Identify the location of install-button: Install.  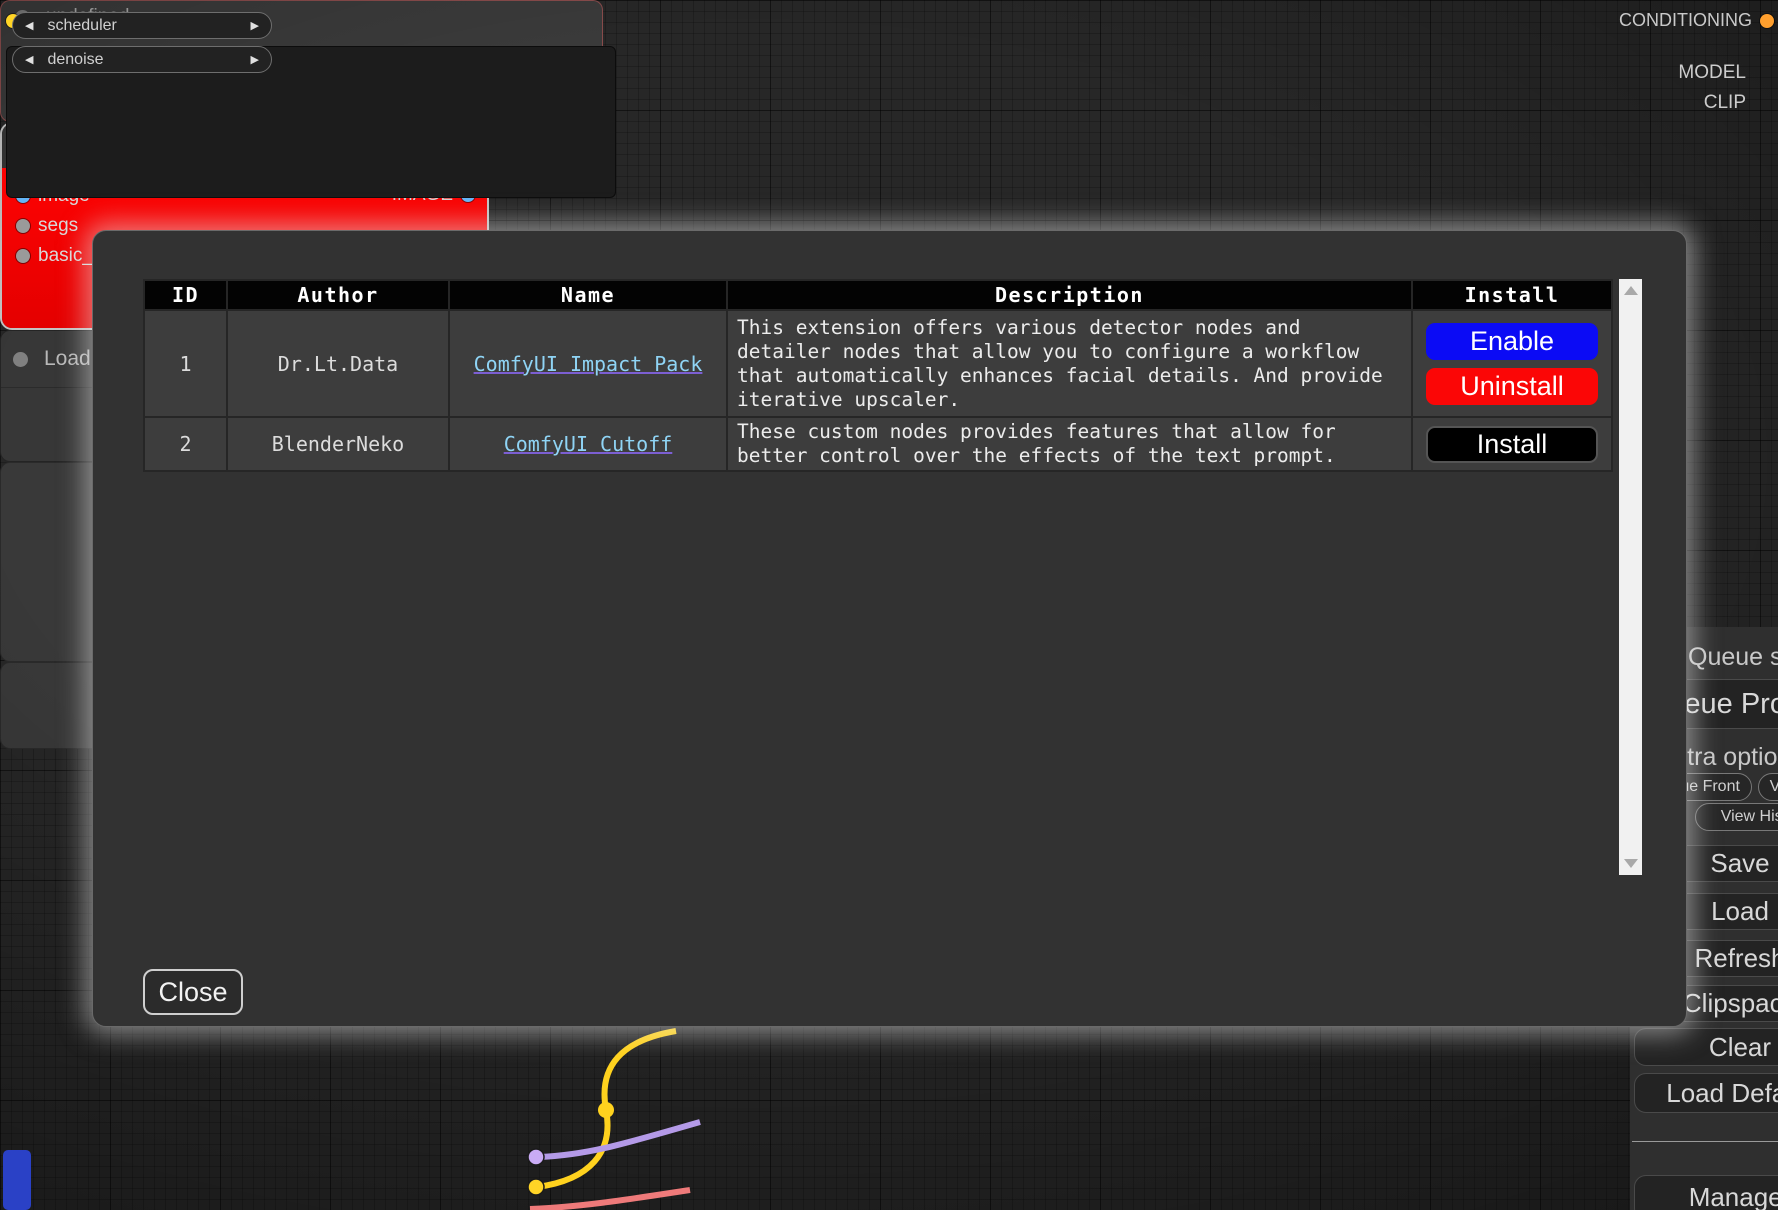
(1512, 444).